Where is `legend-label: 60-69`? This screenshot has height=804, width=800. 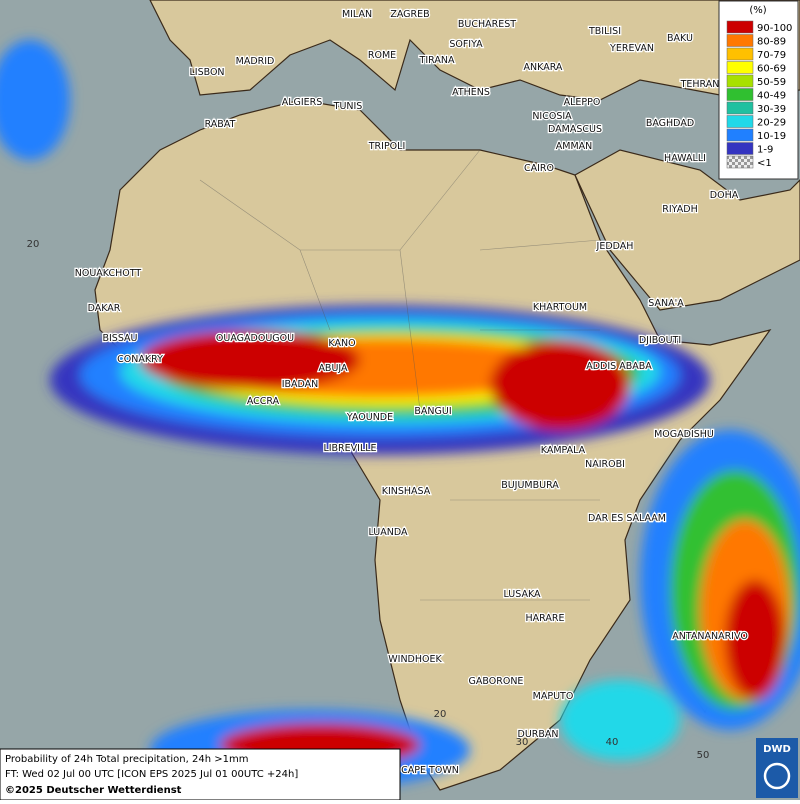 legend-label: 60-69 is located at coordinates (771, 69).